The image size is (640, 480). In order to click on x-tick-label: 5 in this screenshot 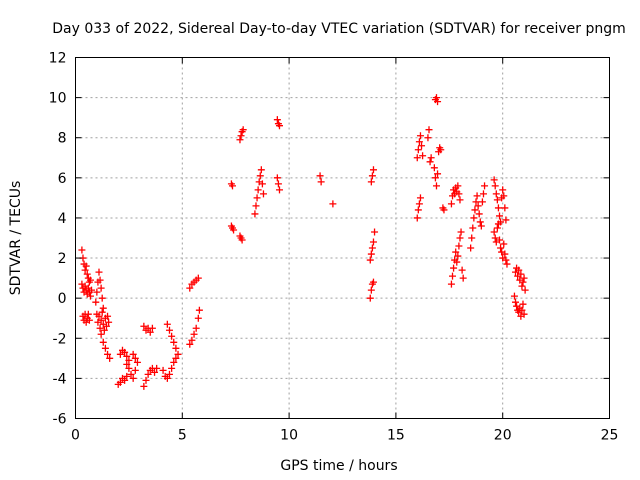, I will do `click(182, 436)`.